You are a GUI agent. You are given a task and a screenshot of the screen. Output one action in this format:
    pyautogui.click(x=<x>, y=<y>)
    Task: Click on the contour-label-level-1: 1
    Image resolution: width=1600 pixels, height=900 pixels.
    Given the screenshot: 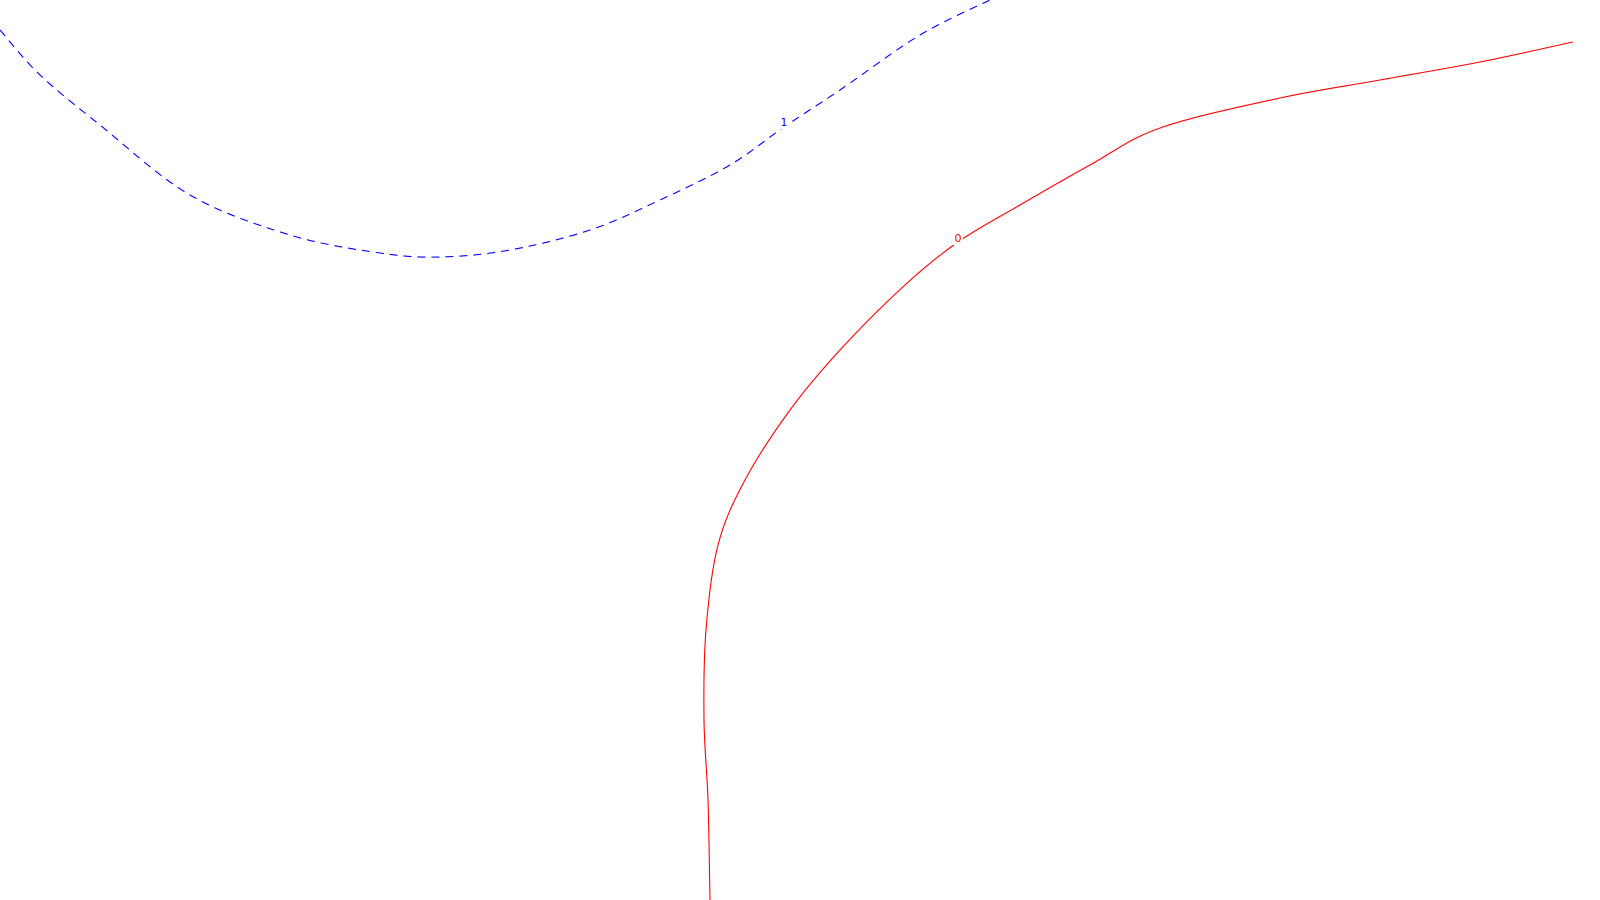 What is the action you would take?
    pyautogui.click(x=784, y=122)
    